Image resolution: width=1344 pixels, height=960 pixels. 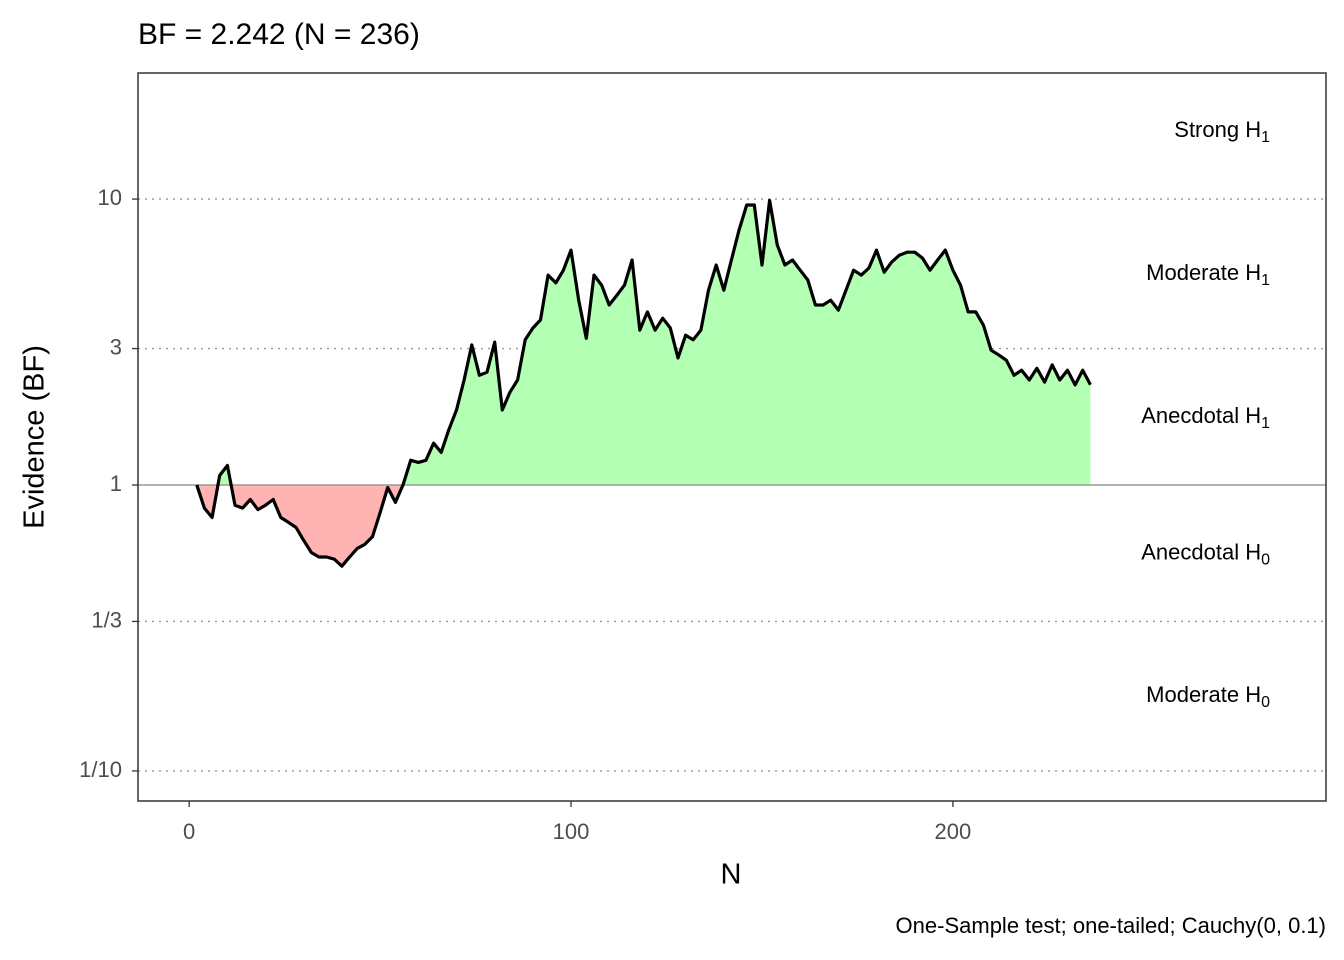 What do you see at coordinates (116, 483) in the screenshot?
I see `y-tick-label: 1` at bounding box center [116, 483].